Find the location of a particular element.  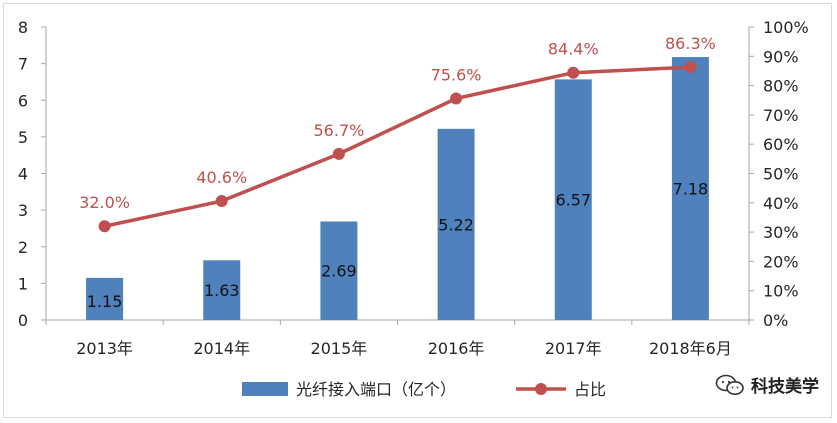

line-data-label: 75.6% is located at coordinates (456, 74).